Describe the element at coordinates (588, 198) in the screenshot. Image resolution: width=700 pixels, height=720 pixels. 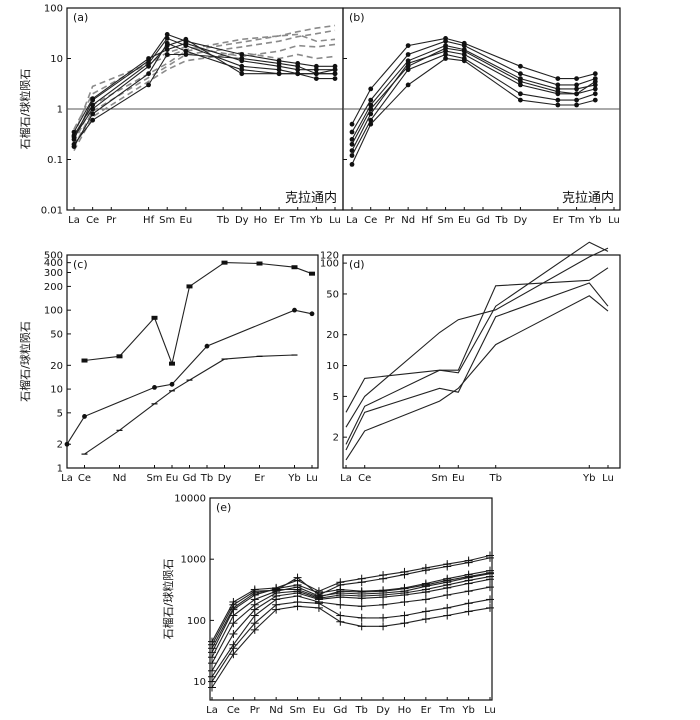
I see `annotation-b: 克拉通内` at that location.